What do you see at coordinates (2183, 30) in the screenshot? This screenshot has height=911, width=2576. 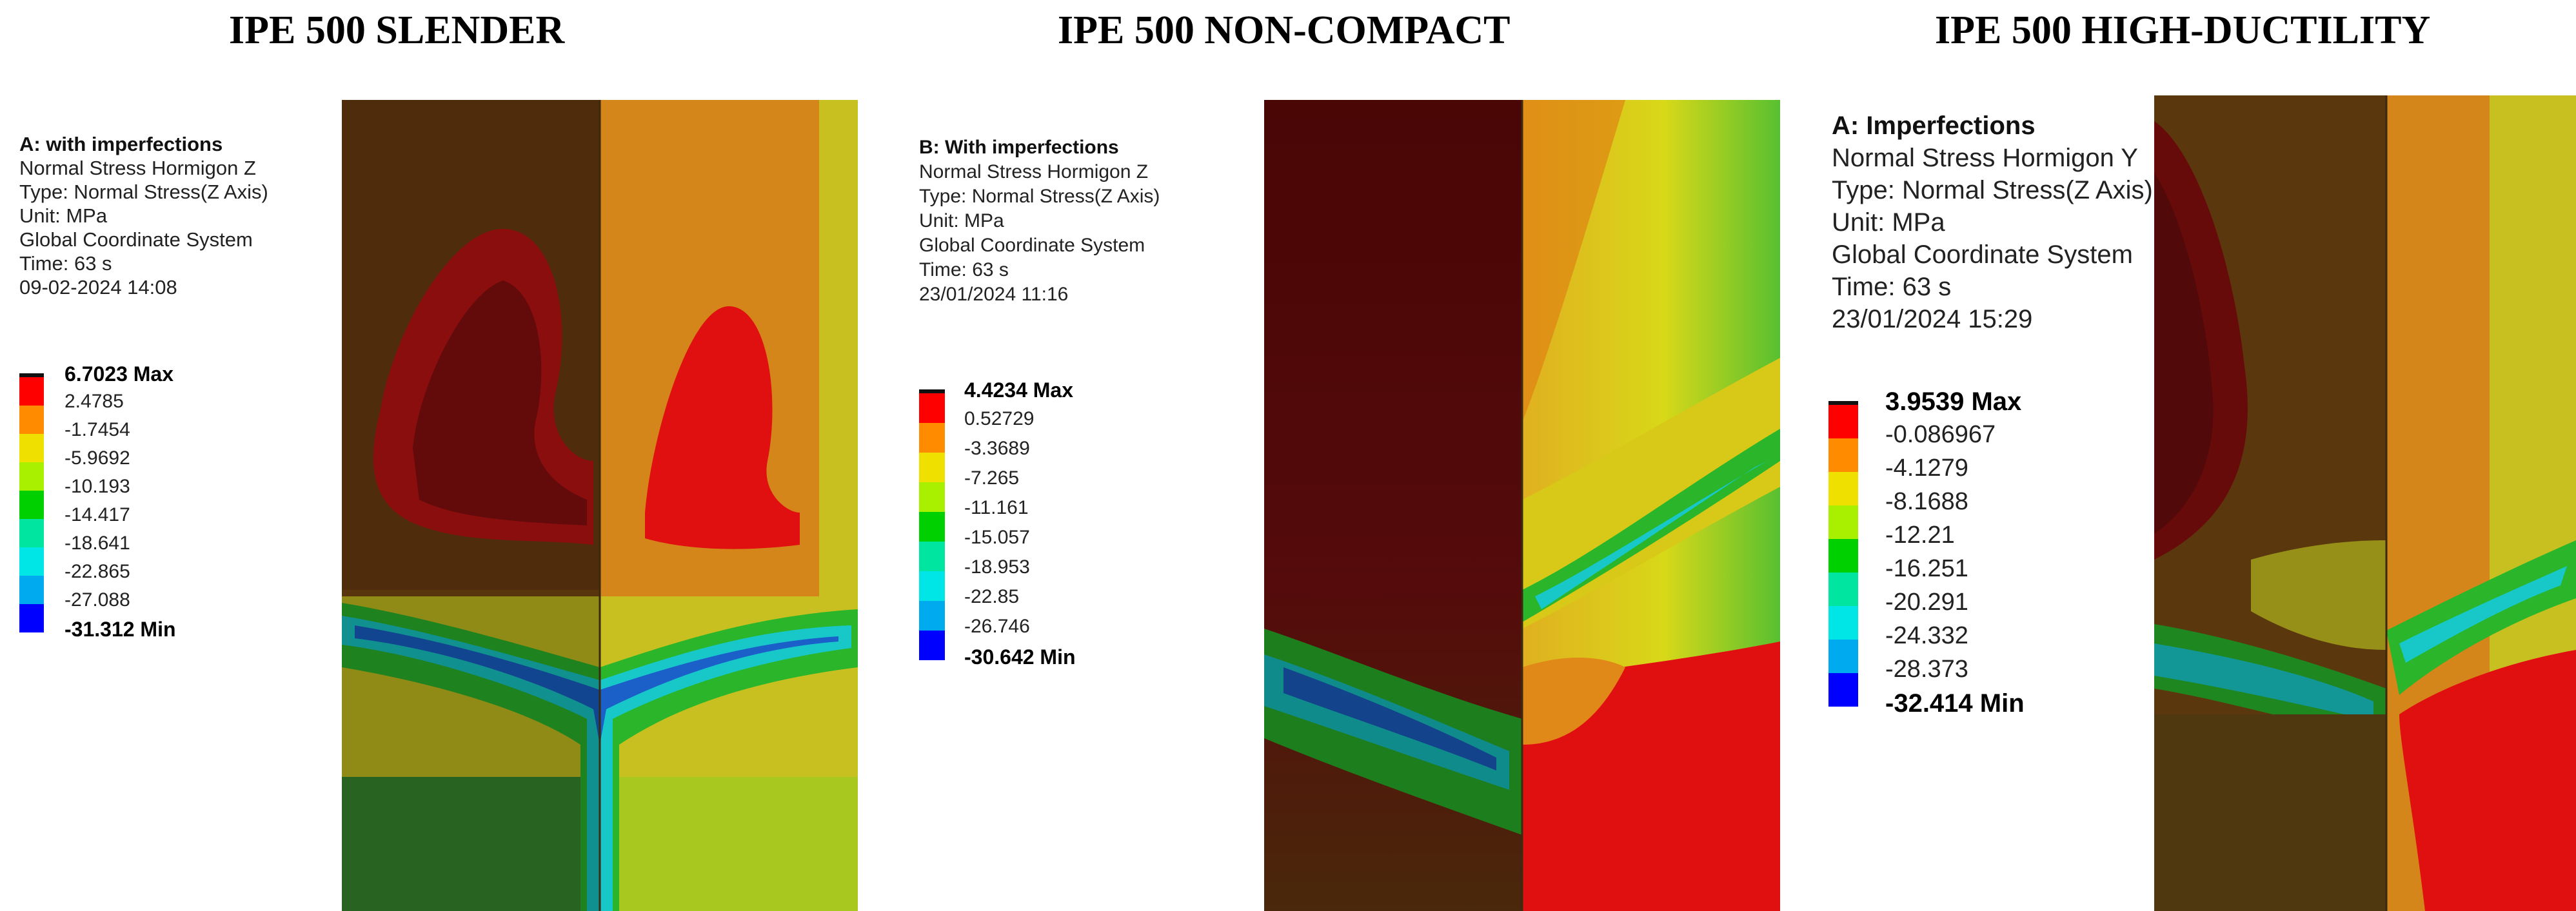 I see `panel-title: IPE 500 HIGH-DUCTILITY` at bounding box center [2183, 30].